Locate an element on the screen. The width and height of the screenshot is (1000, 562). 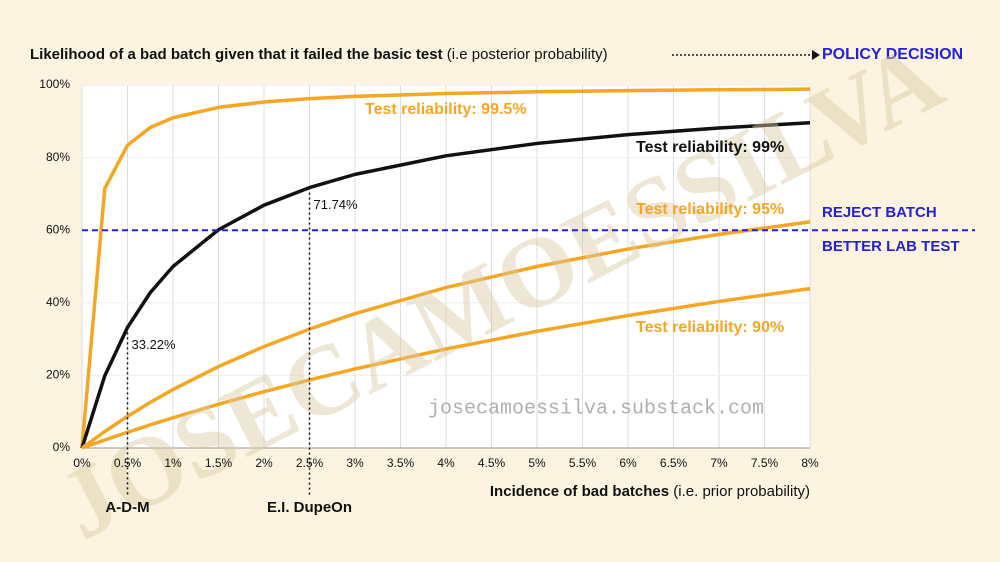
x-tick-label: 1% is located at coordinates (173, 463).